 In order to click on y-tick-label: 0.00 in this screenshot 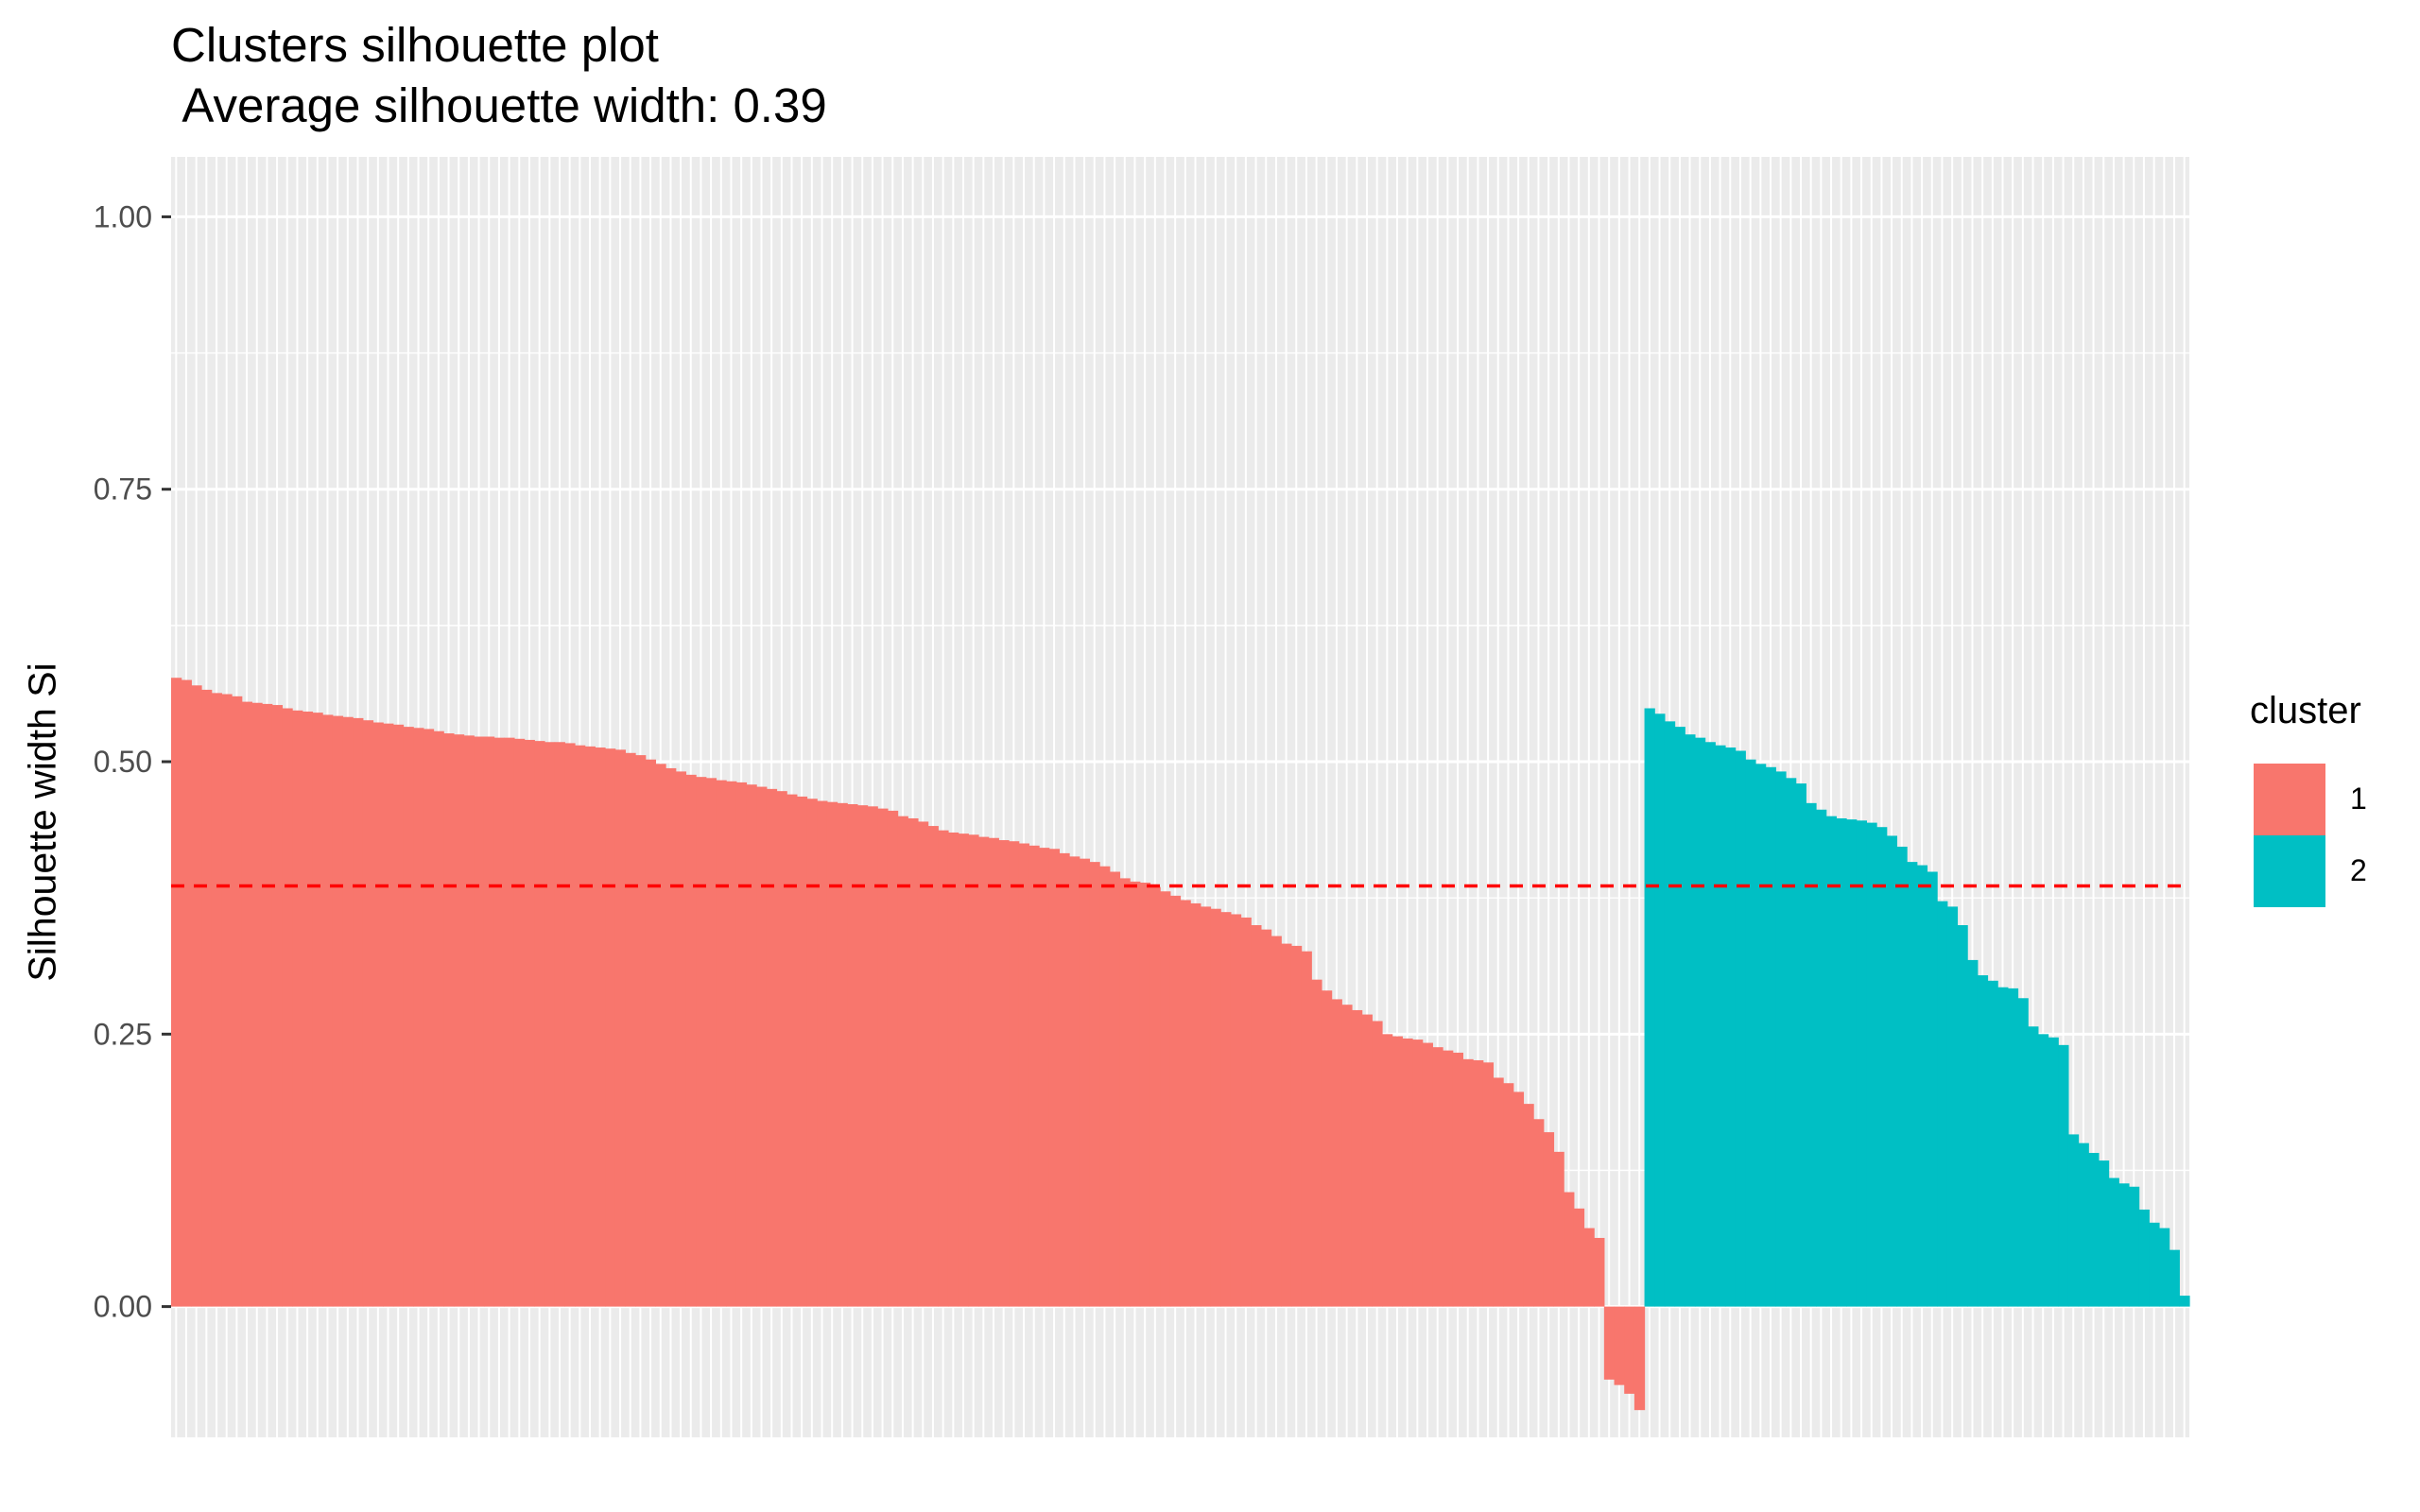, I will do `click(123, 1307)`.